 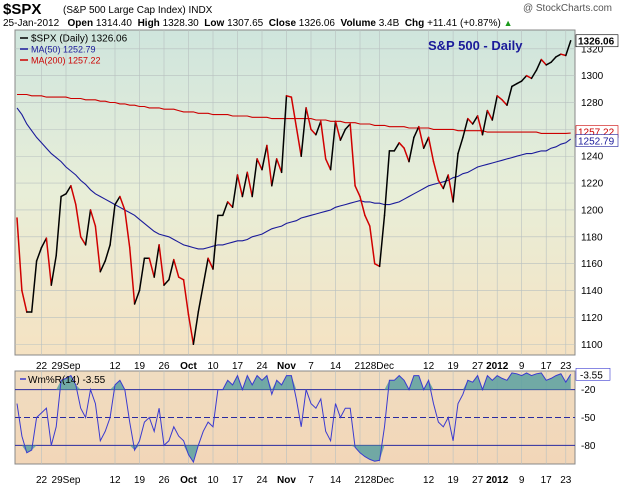 What do you see at coordinates (294, 113) in the screenshot?
I see `ma200-line` at bounding box center [294, 113].